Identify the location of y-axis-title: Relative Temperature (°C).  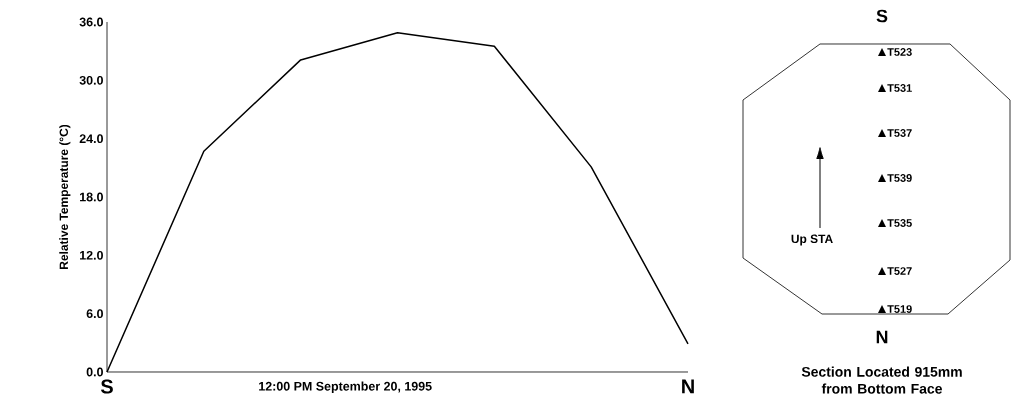
(65, 196).